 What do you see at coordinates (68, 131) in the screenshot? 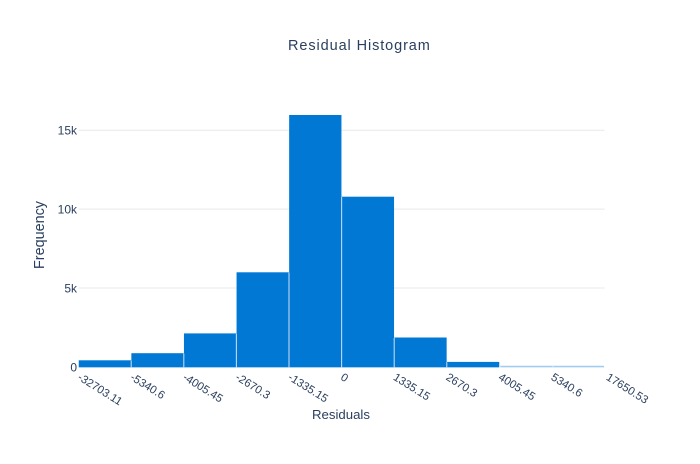
I see `svg-text: 15k` at bounding box center [68, 131].